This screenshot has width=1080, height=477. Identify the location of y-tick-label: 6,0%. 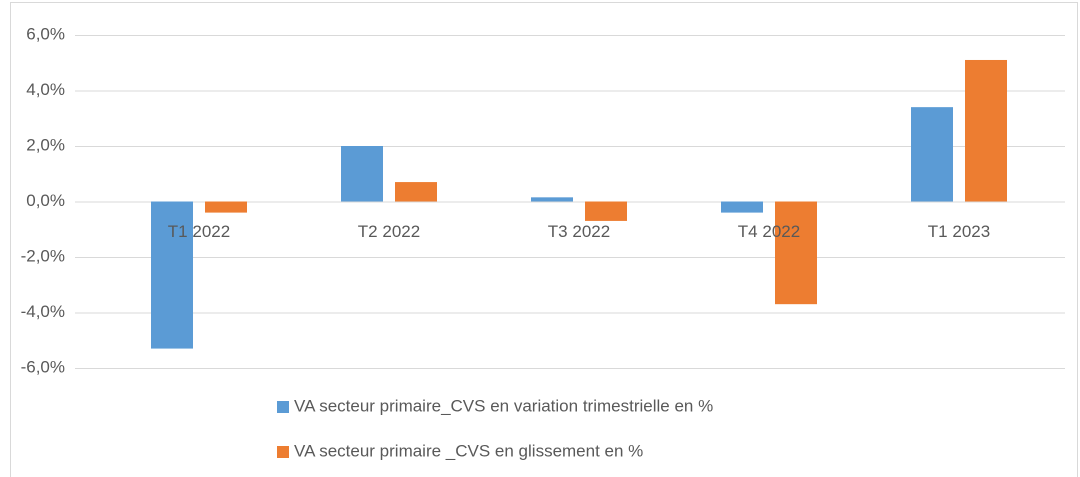
(45, 33).